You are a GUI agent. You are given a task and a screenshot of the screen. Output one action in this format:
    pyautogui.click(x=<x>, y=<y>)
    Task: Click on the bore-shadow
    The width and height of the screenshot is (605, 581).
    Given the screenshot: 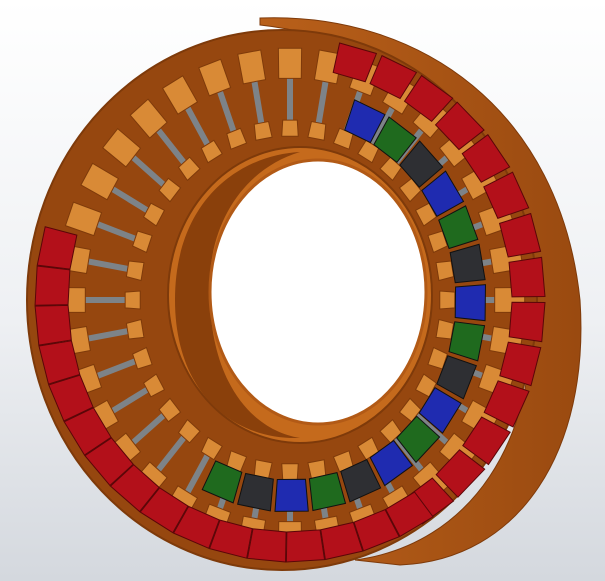 What is the action you would take?
    pyautogui.click(x=237, y=295)
    